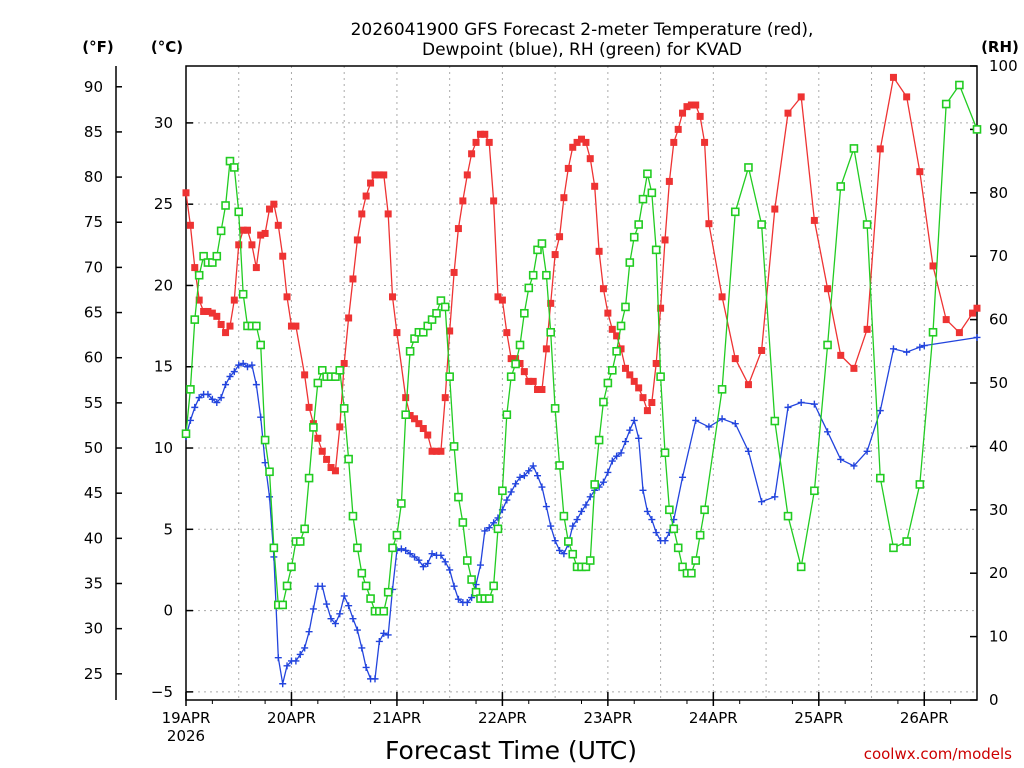 The width and height of the screenshot is (1024, 768). I want to click on celsius-tick-label: −5, so click(162, 692).